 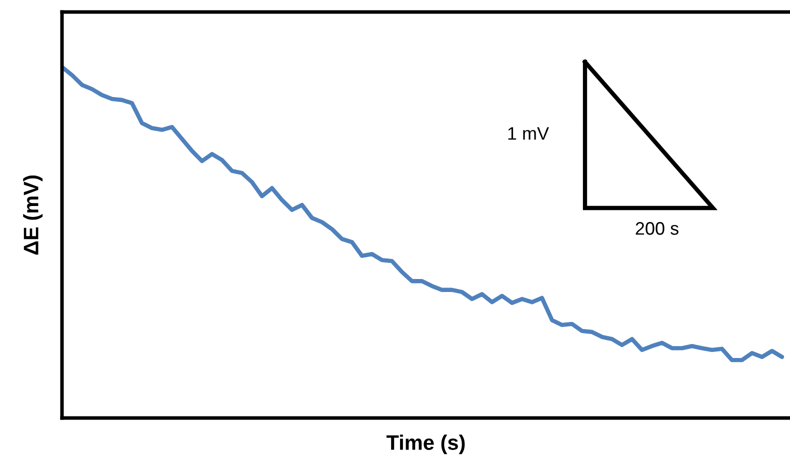 I want to click on annotation: 1 mV, so click(x=528, y=133).